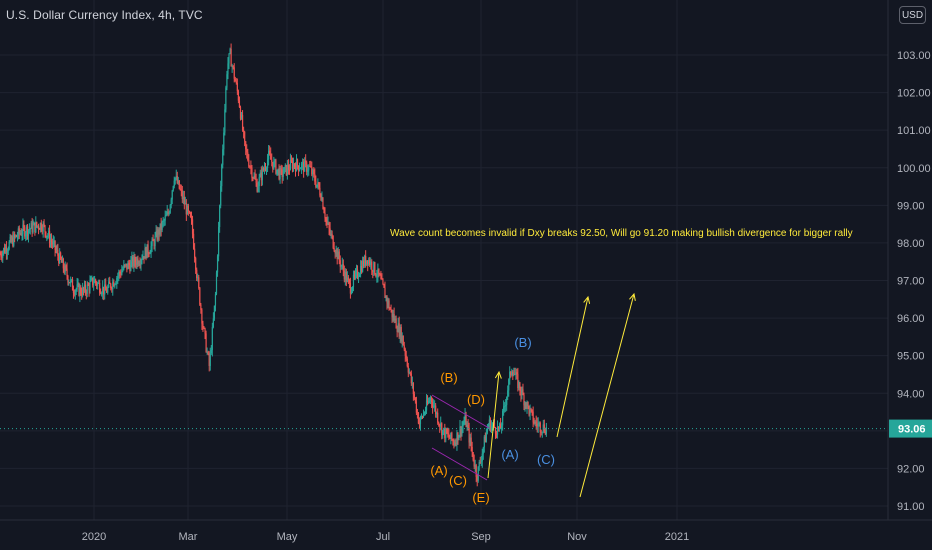  What do you see at coordinates (577, 537) in the screenshot?
I see `time-tick-label: Nov` at bounding box center [577, 537].